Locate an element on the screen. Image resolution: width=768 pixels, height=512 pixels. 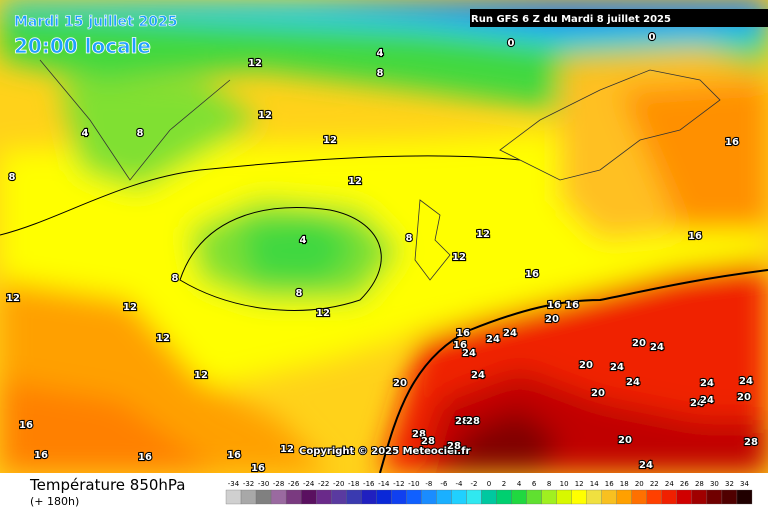
forecast-time: 20:00 locale is located at coordinates (82, 46).